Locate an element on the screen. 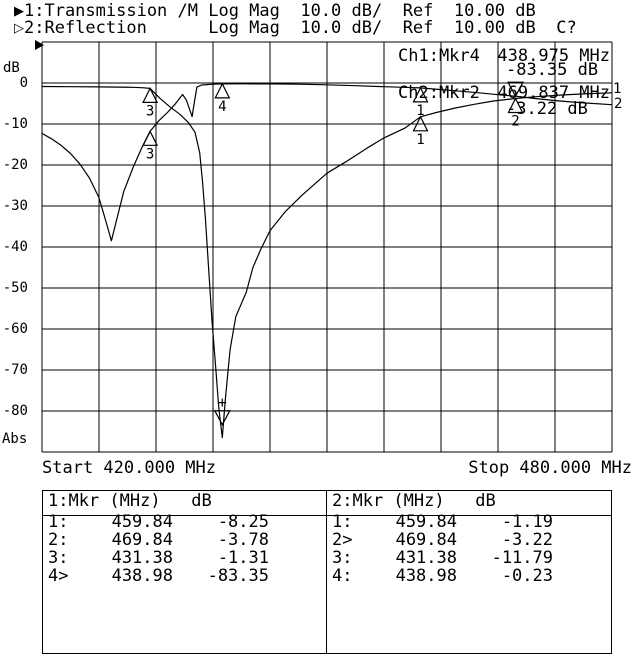  marker-row-db: -1.19 is located at coordinates (527, 522).